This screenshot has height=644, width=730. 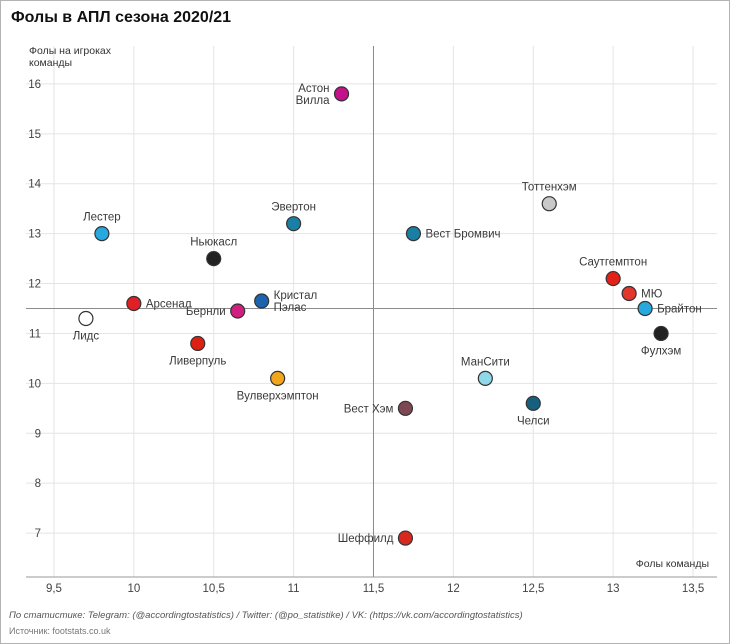 I want to click on data-point-label-line: Астон, so click(x=313, y=89).